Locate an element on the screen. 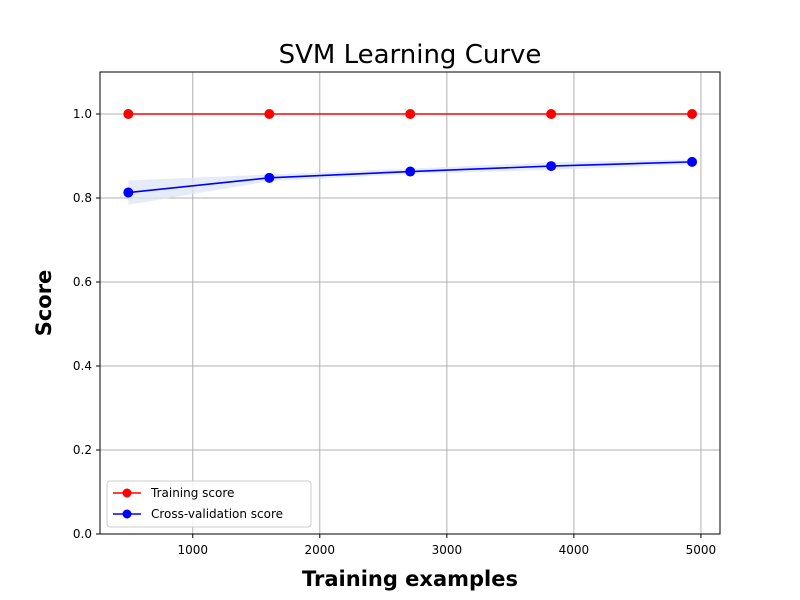 Image resolution: width=800 pixels, height=600 pixels. legend-box is located at coordinates (209, 504).